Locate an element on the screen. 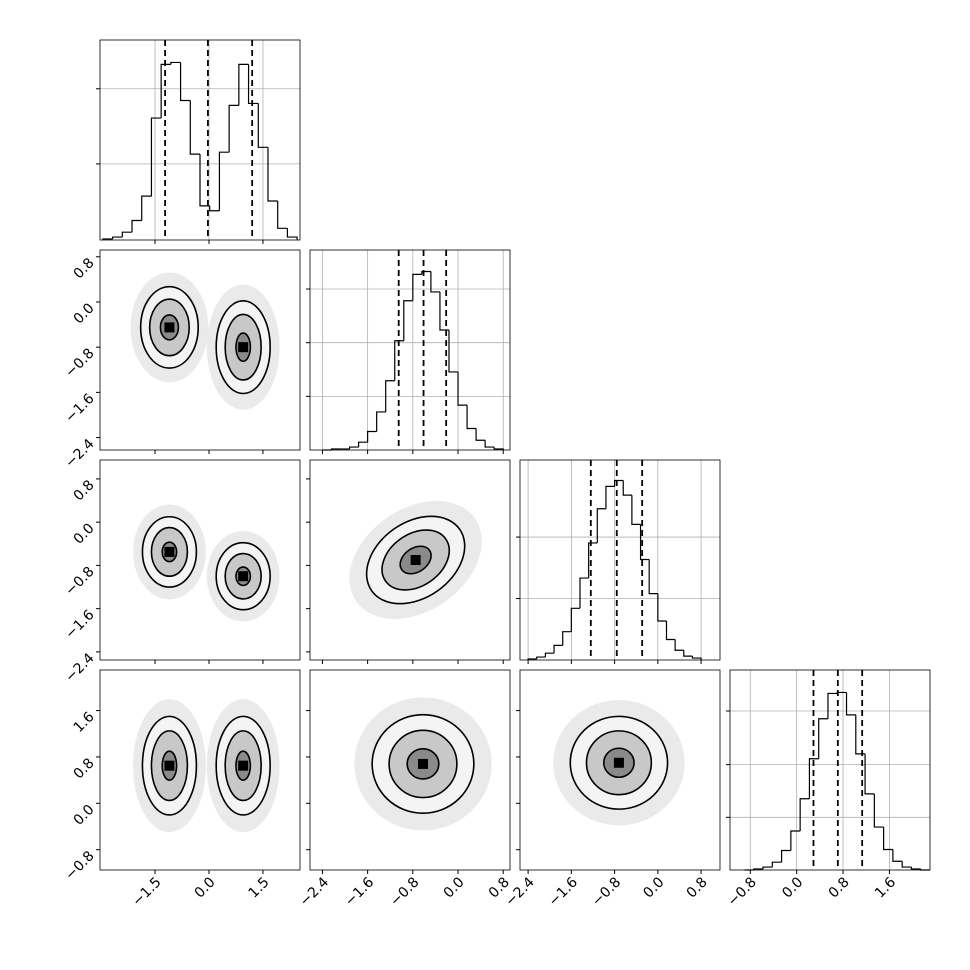 Image resolution: width=970 pixels, height=970 pixels. y-tick-label: 1.6 is located at coordinates (84, 722).